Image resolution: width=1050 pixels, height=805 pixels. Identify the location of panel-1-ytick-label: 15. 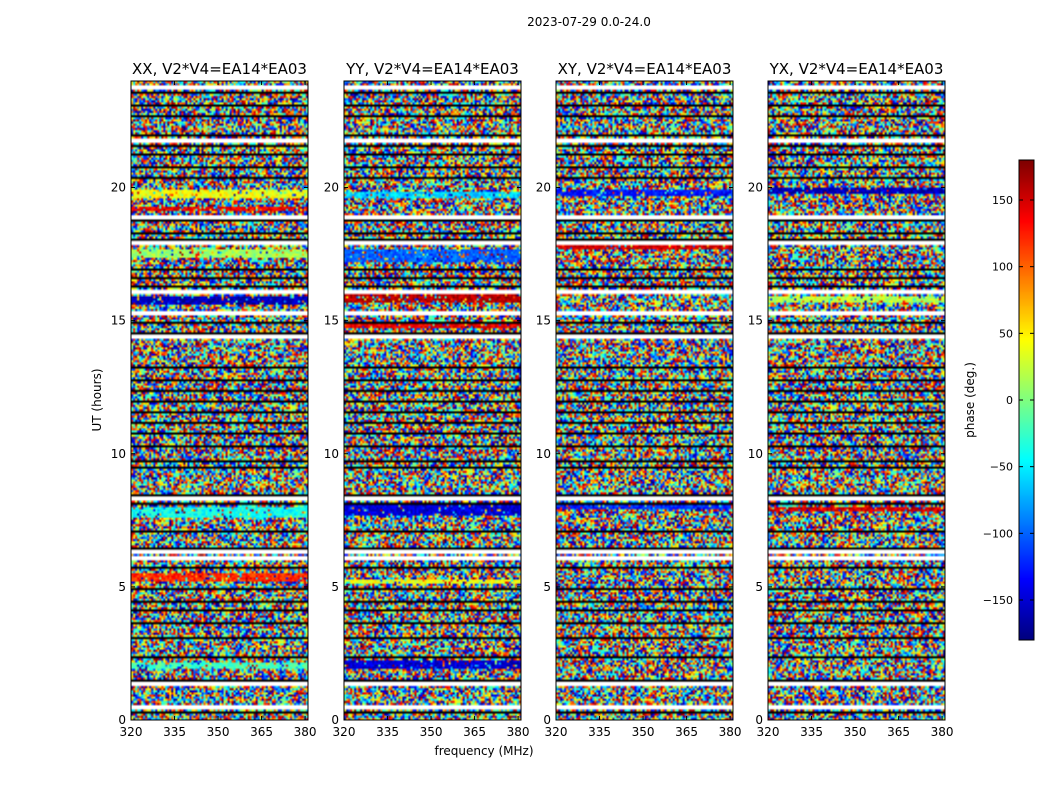
(331, 321).